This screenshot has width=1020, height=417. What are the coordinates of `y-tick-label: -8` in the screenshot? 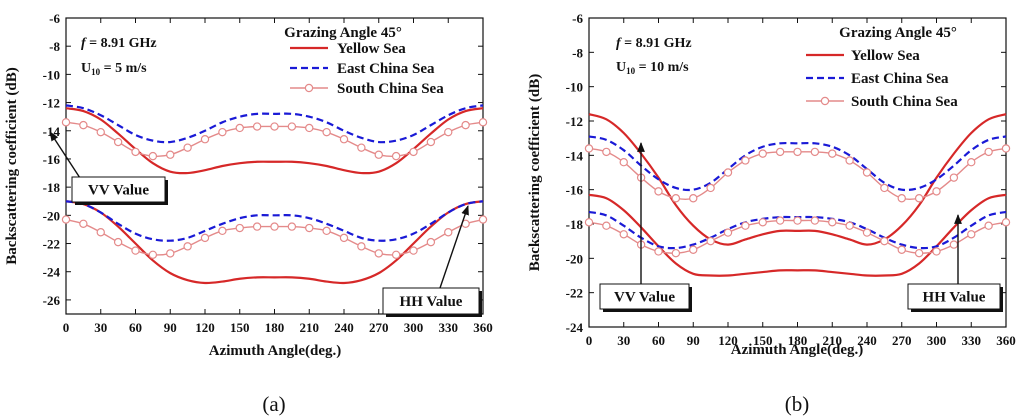 It's located at (54, 46).